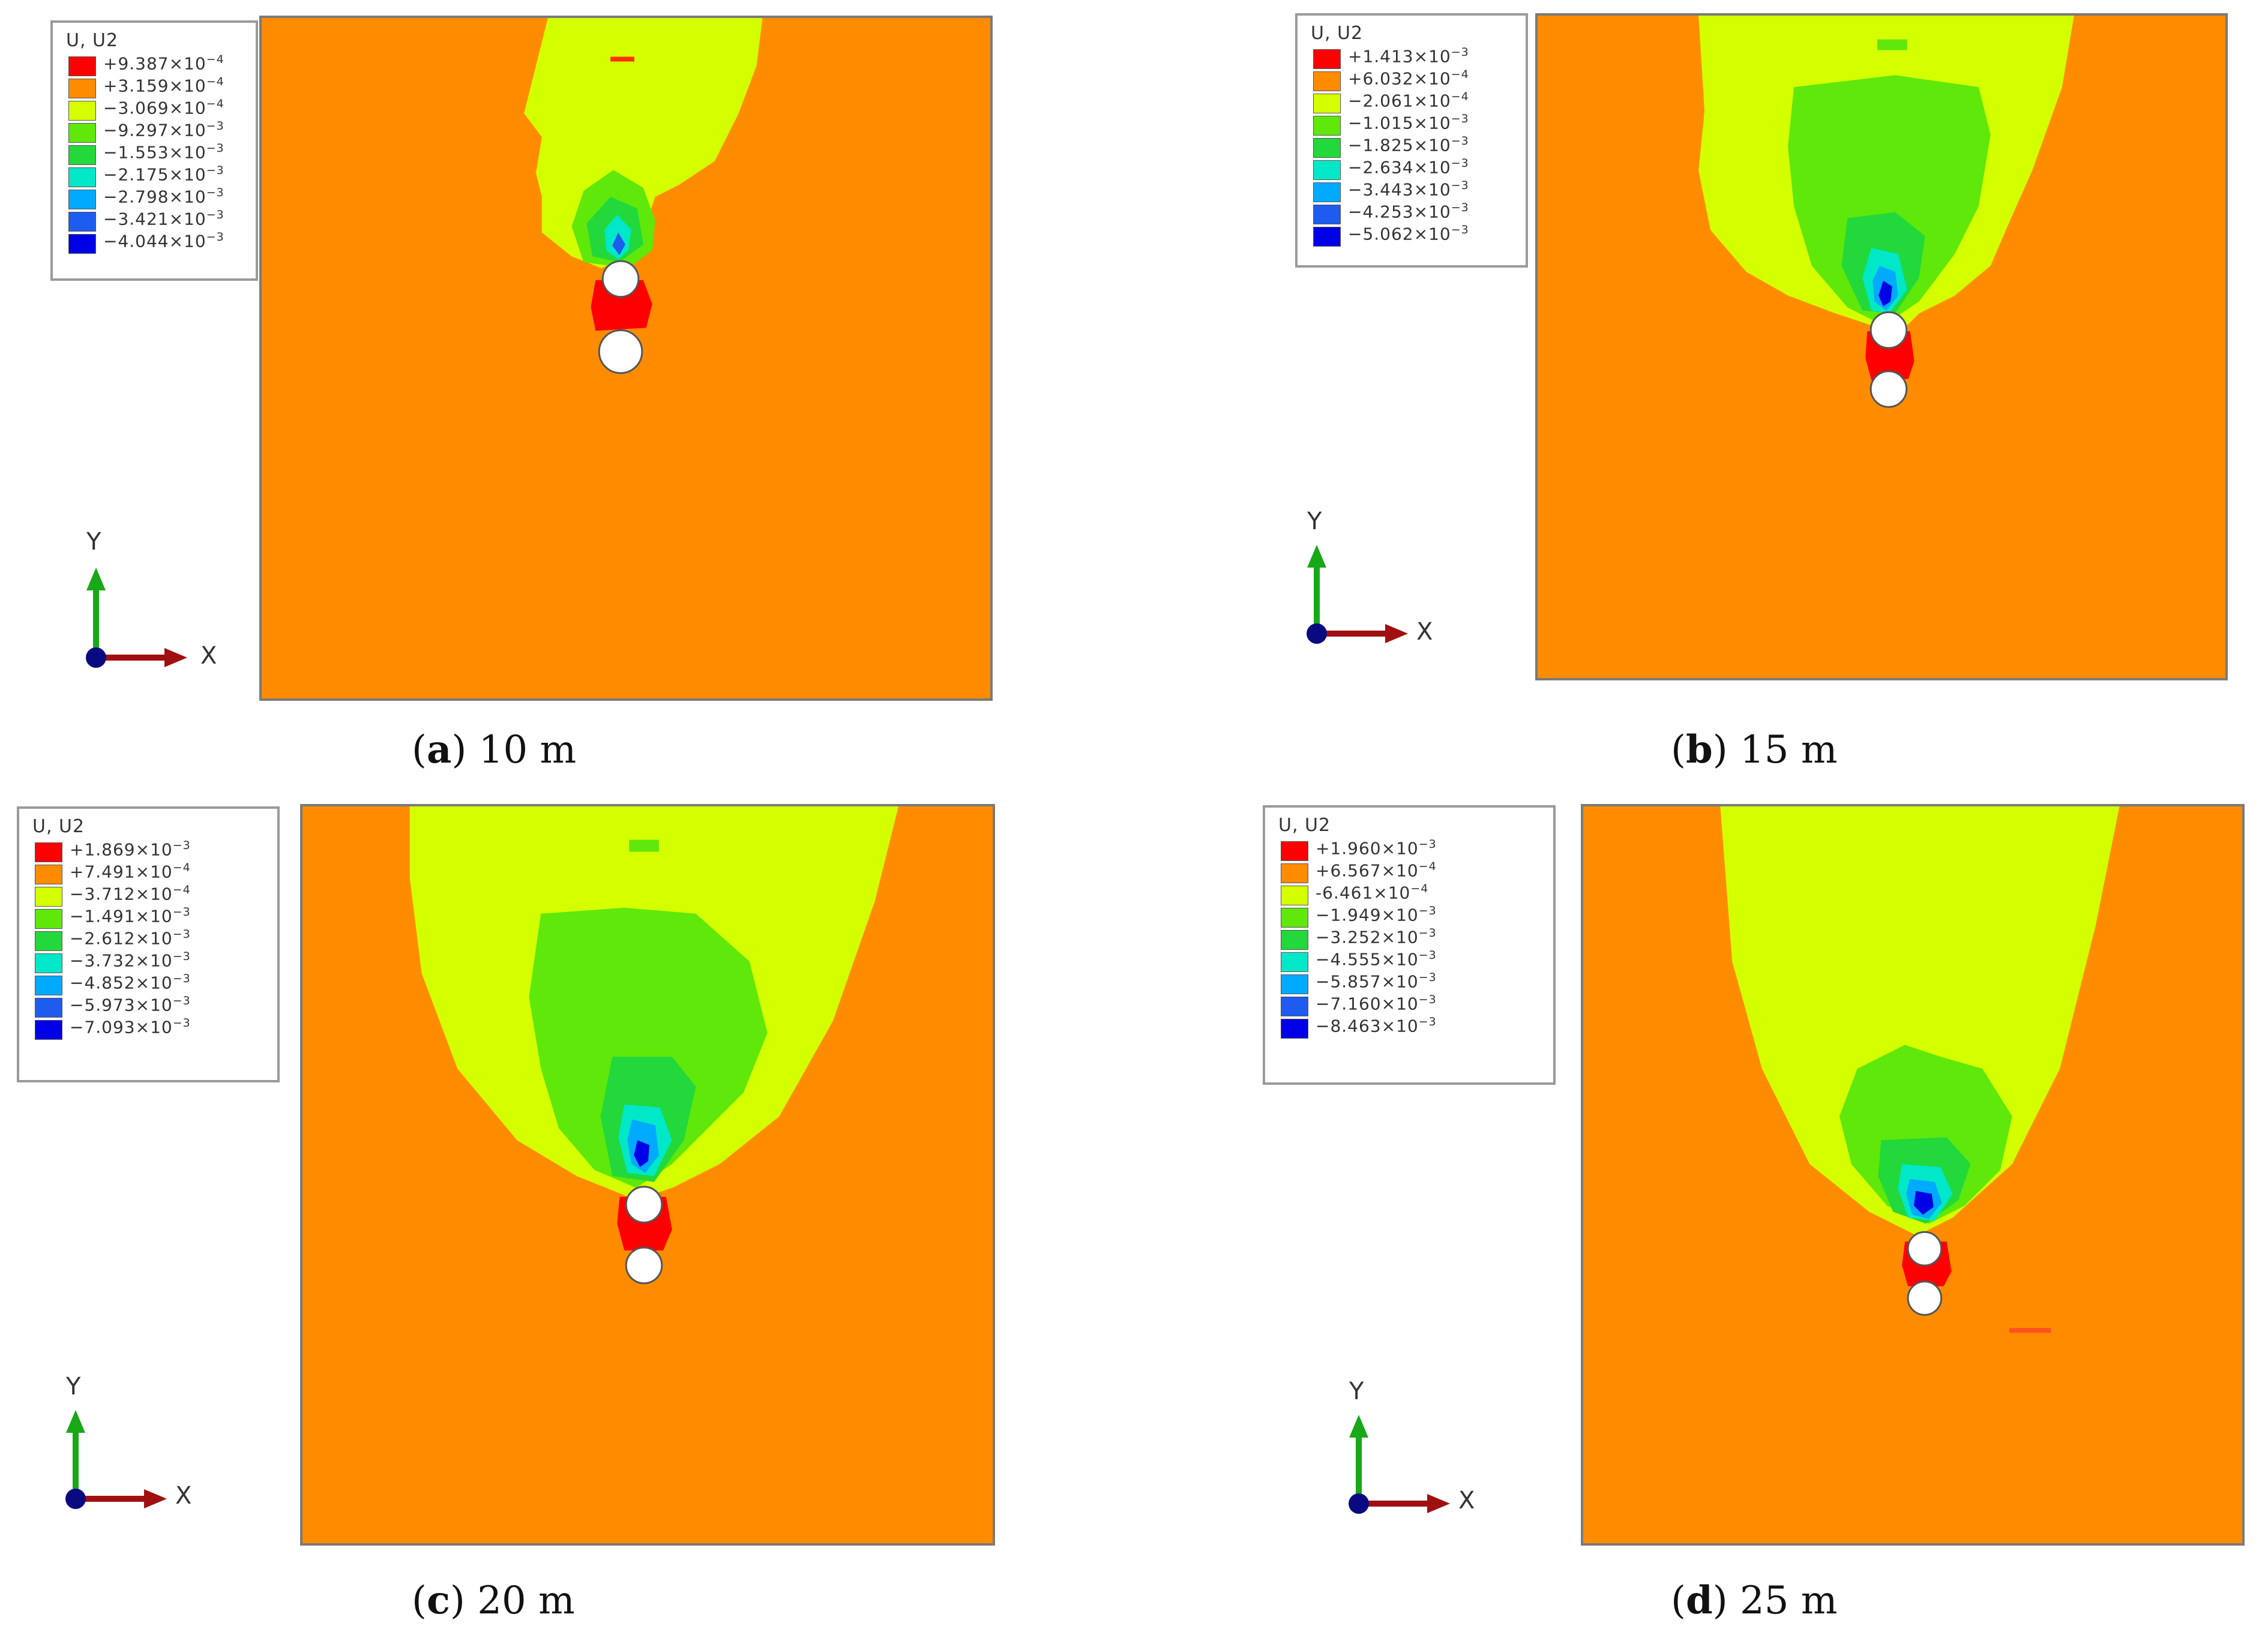 The height and width of the screenshot is (1641, 2268). I want to click on legend-value-b-7: −4.253×10−3, so click(1408, 211).